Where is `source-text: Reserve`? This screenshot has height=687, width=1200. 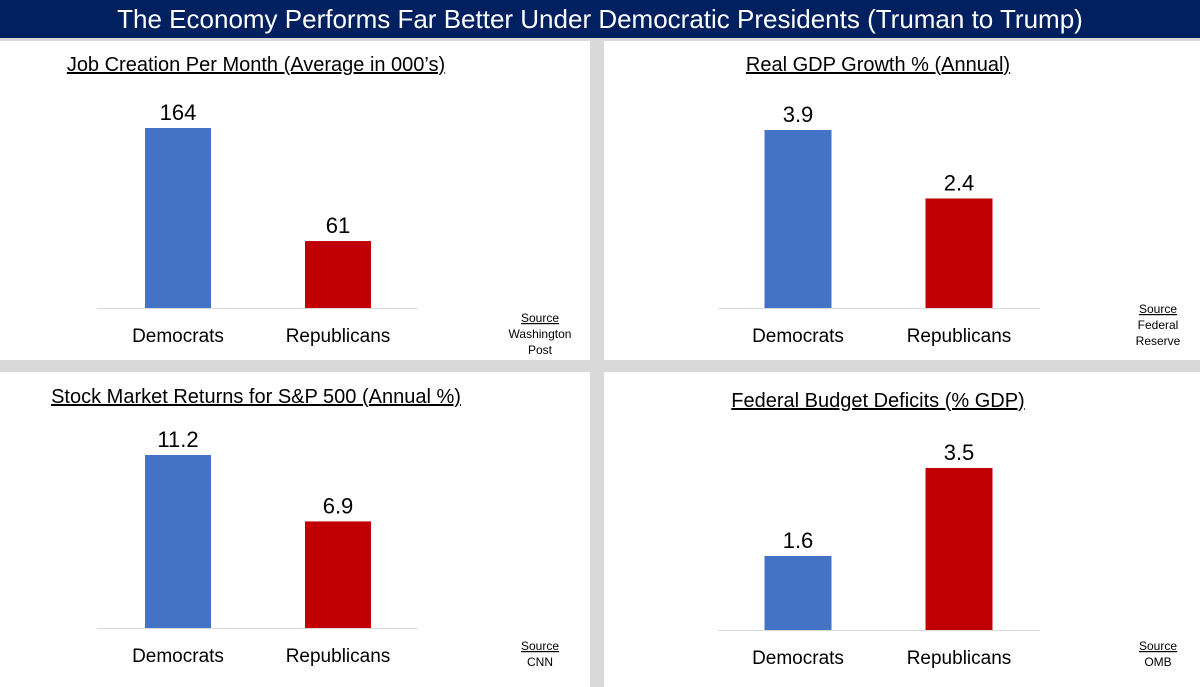 source-text: Reserve is located at coordinates (1158, 341).